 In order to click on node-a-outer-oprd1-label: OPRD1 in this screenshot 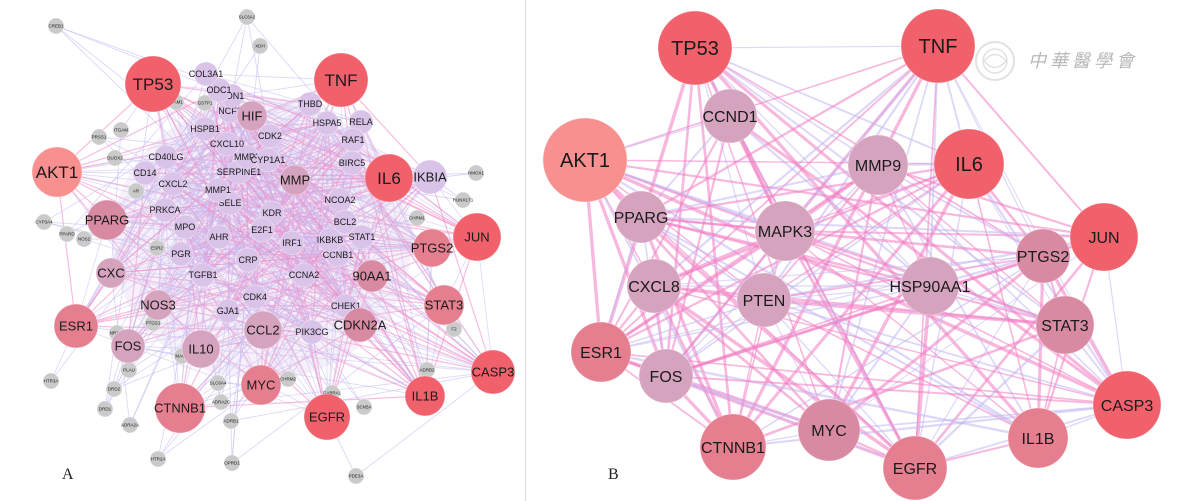, I will do `click(232, 463)`.